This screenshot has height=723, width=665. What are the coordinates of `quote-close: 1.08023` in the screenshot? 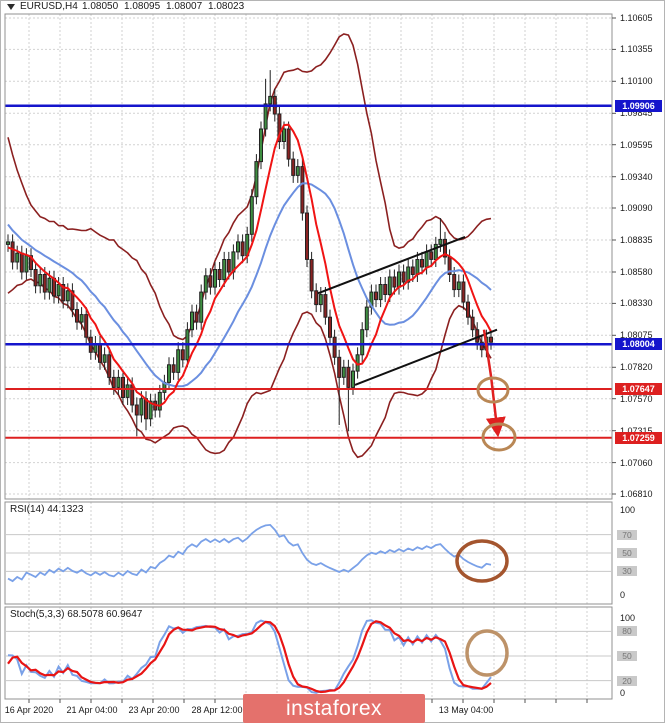 It's located at (226, 6).